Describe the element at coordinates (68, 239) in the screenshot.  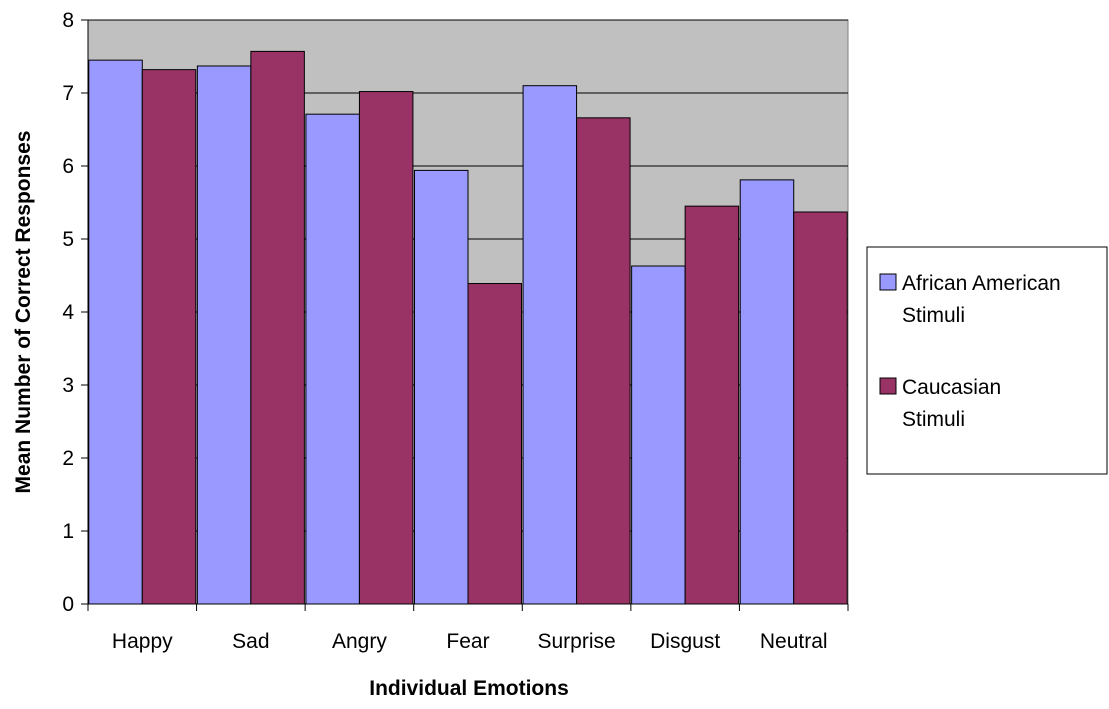
I see `y-tick-label: 5` at that location.